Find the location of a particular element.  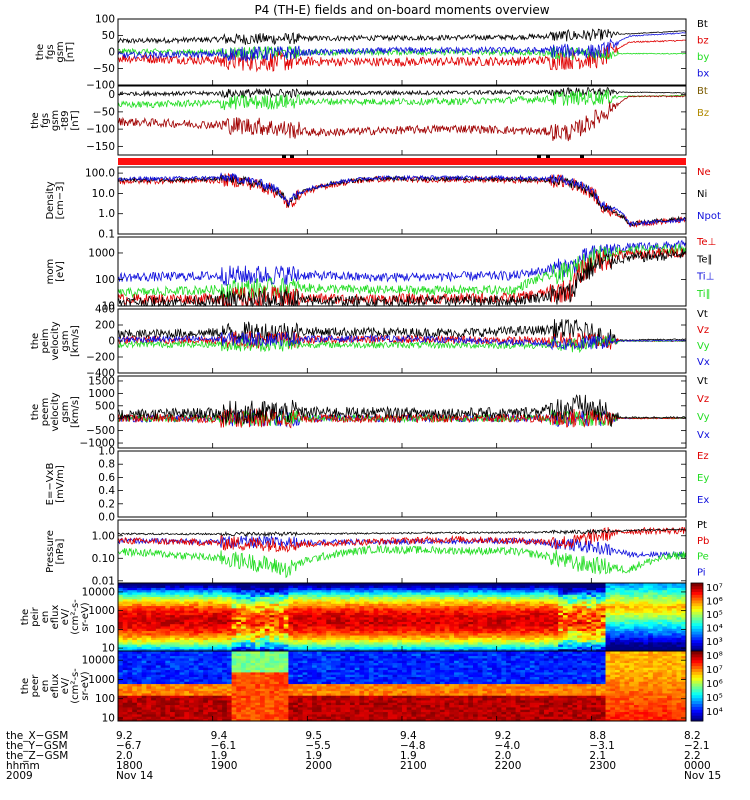

y-tick-label: −1000 is located at coordinates (97, 444).